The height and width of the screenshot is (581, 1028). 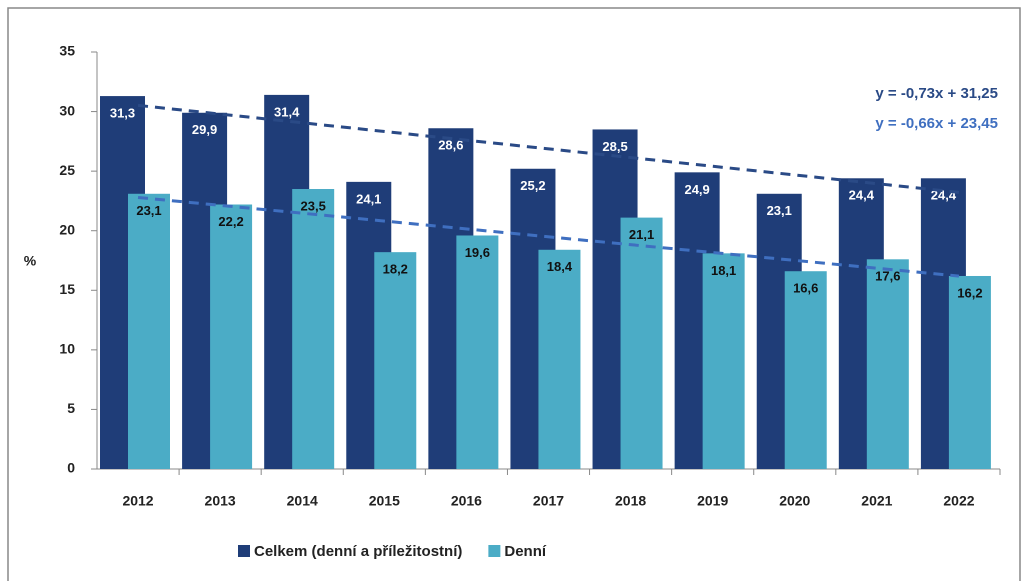 What do you see at coordinates (696, 189) in the screenshot?
I see `data-label: 24,9` at bounding box center [696, 189].